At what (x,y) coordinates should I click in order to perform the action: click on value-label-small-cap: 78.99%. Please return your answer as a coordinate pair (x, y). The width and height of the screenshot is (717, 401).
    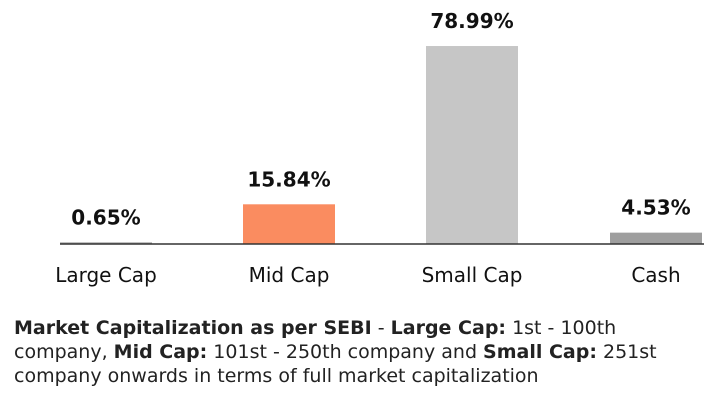
    Looking at the image, I should click on (471, 21).